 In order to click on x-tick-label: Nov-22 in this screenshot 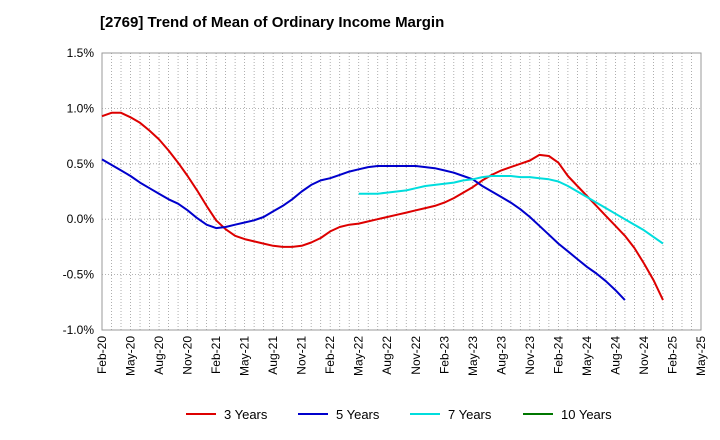, I will do `click(416, 355)`.